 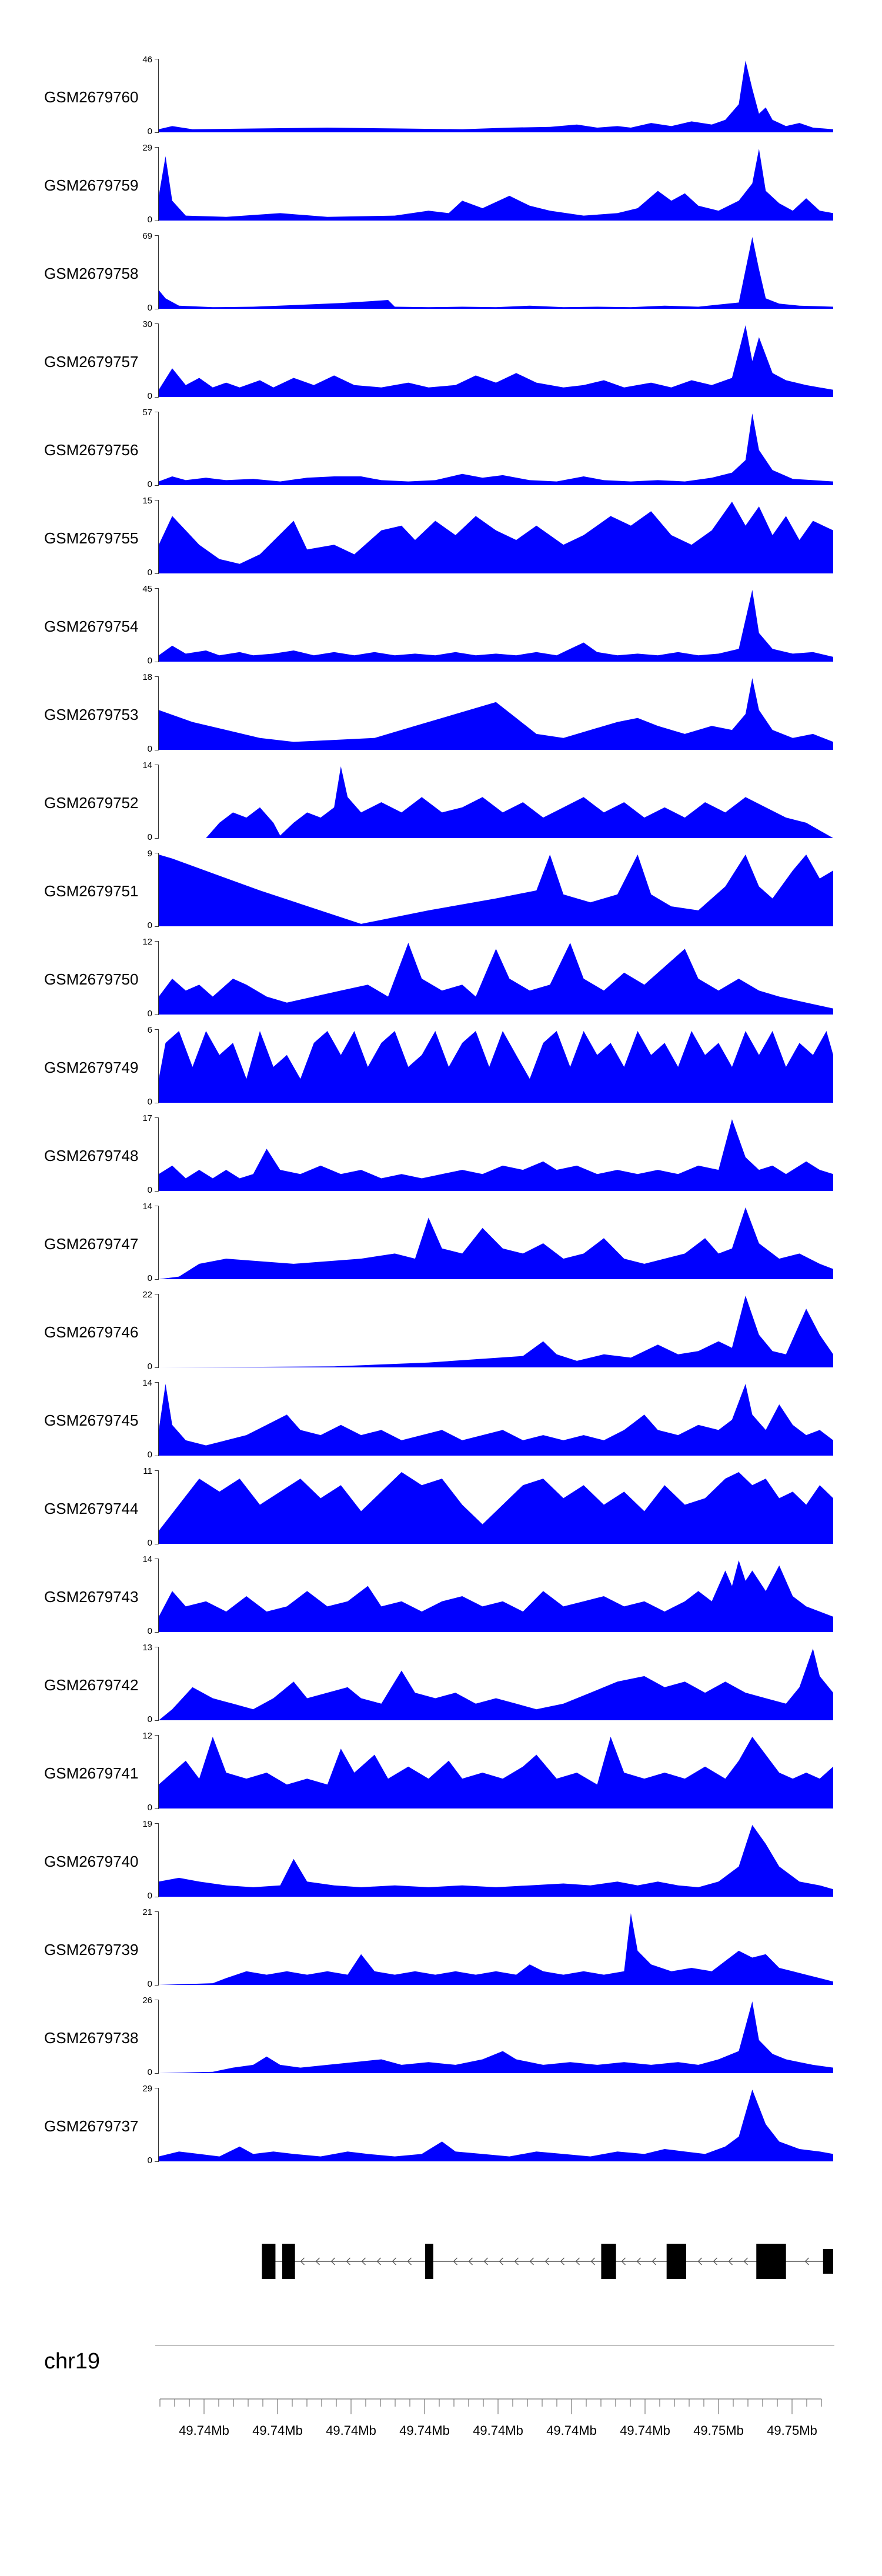 What do you see at coordinates (140, 360) in the screenshot?
I see `track-y-axis: 30 0` at bounding box center [140, 360].